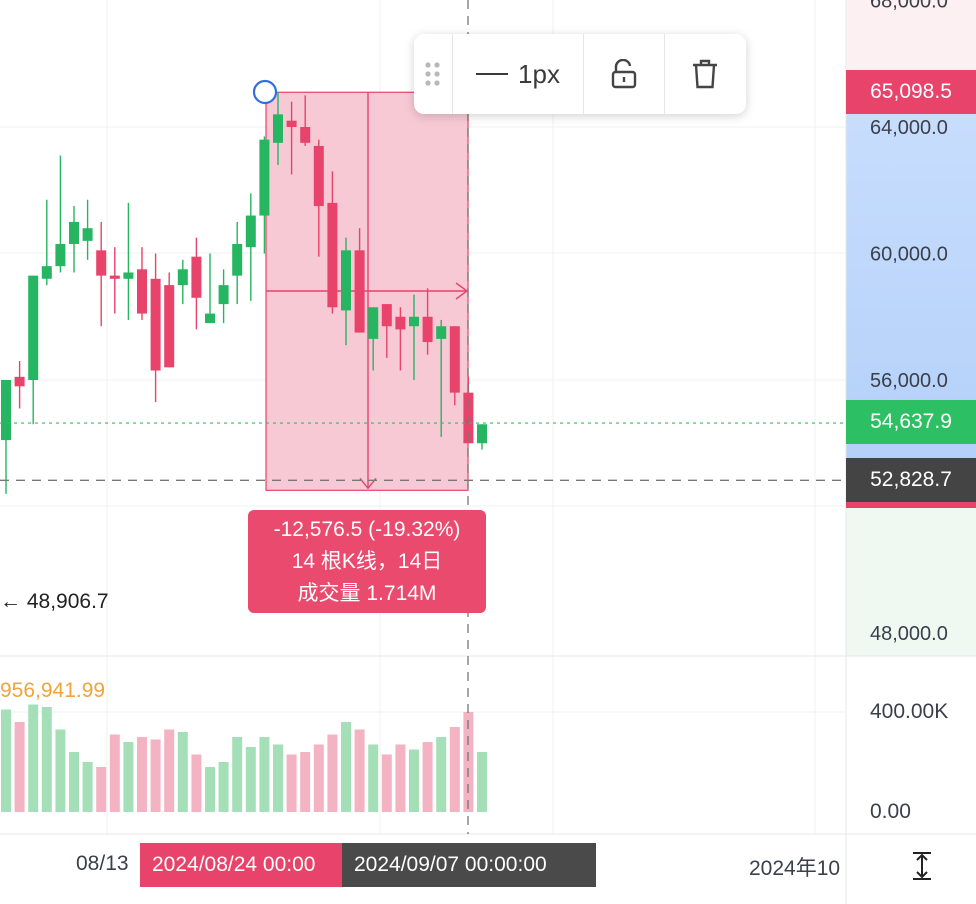  I want to click on unlock-icon, so click(624, 74).